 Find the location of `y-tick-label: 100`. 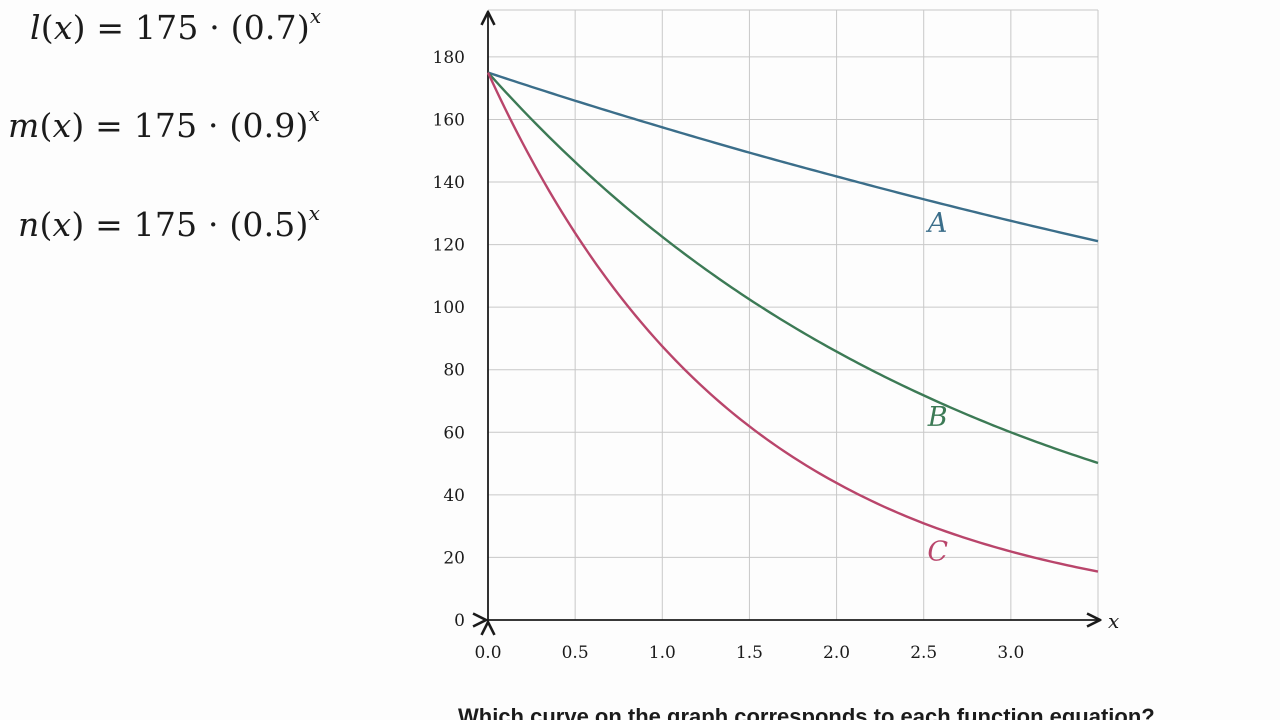

y-tick-label: 100 is located at coordinates (449, 308).